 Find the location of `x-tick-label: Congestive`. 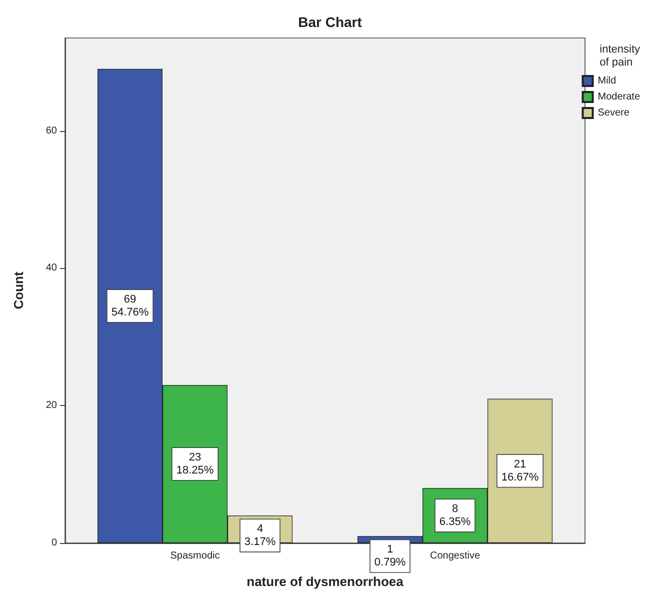

x-tick-label: Congestive is located at coordinates (455, 556).